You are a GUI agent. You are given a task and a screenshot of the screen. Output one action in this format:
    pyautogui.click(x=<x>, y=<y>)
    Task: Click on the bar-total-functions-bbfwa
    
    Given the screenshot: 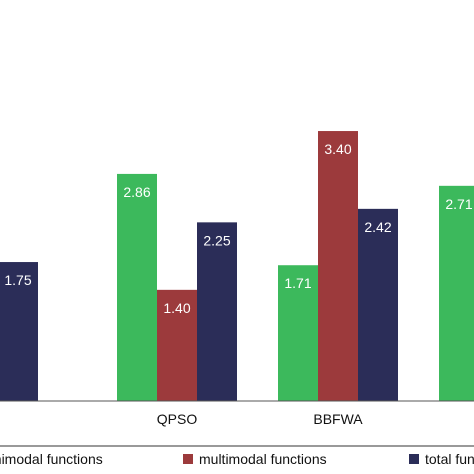 What is the action you would take?
    pyautogui.click(x=378, y=304)
    